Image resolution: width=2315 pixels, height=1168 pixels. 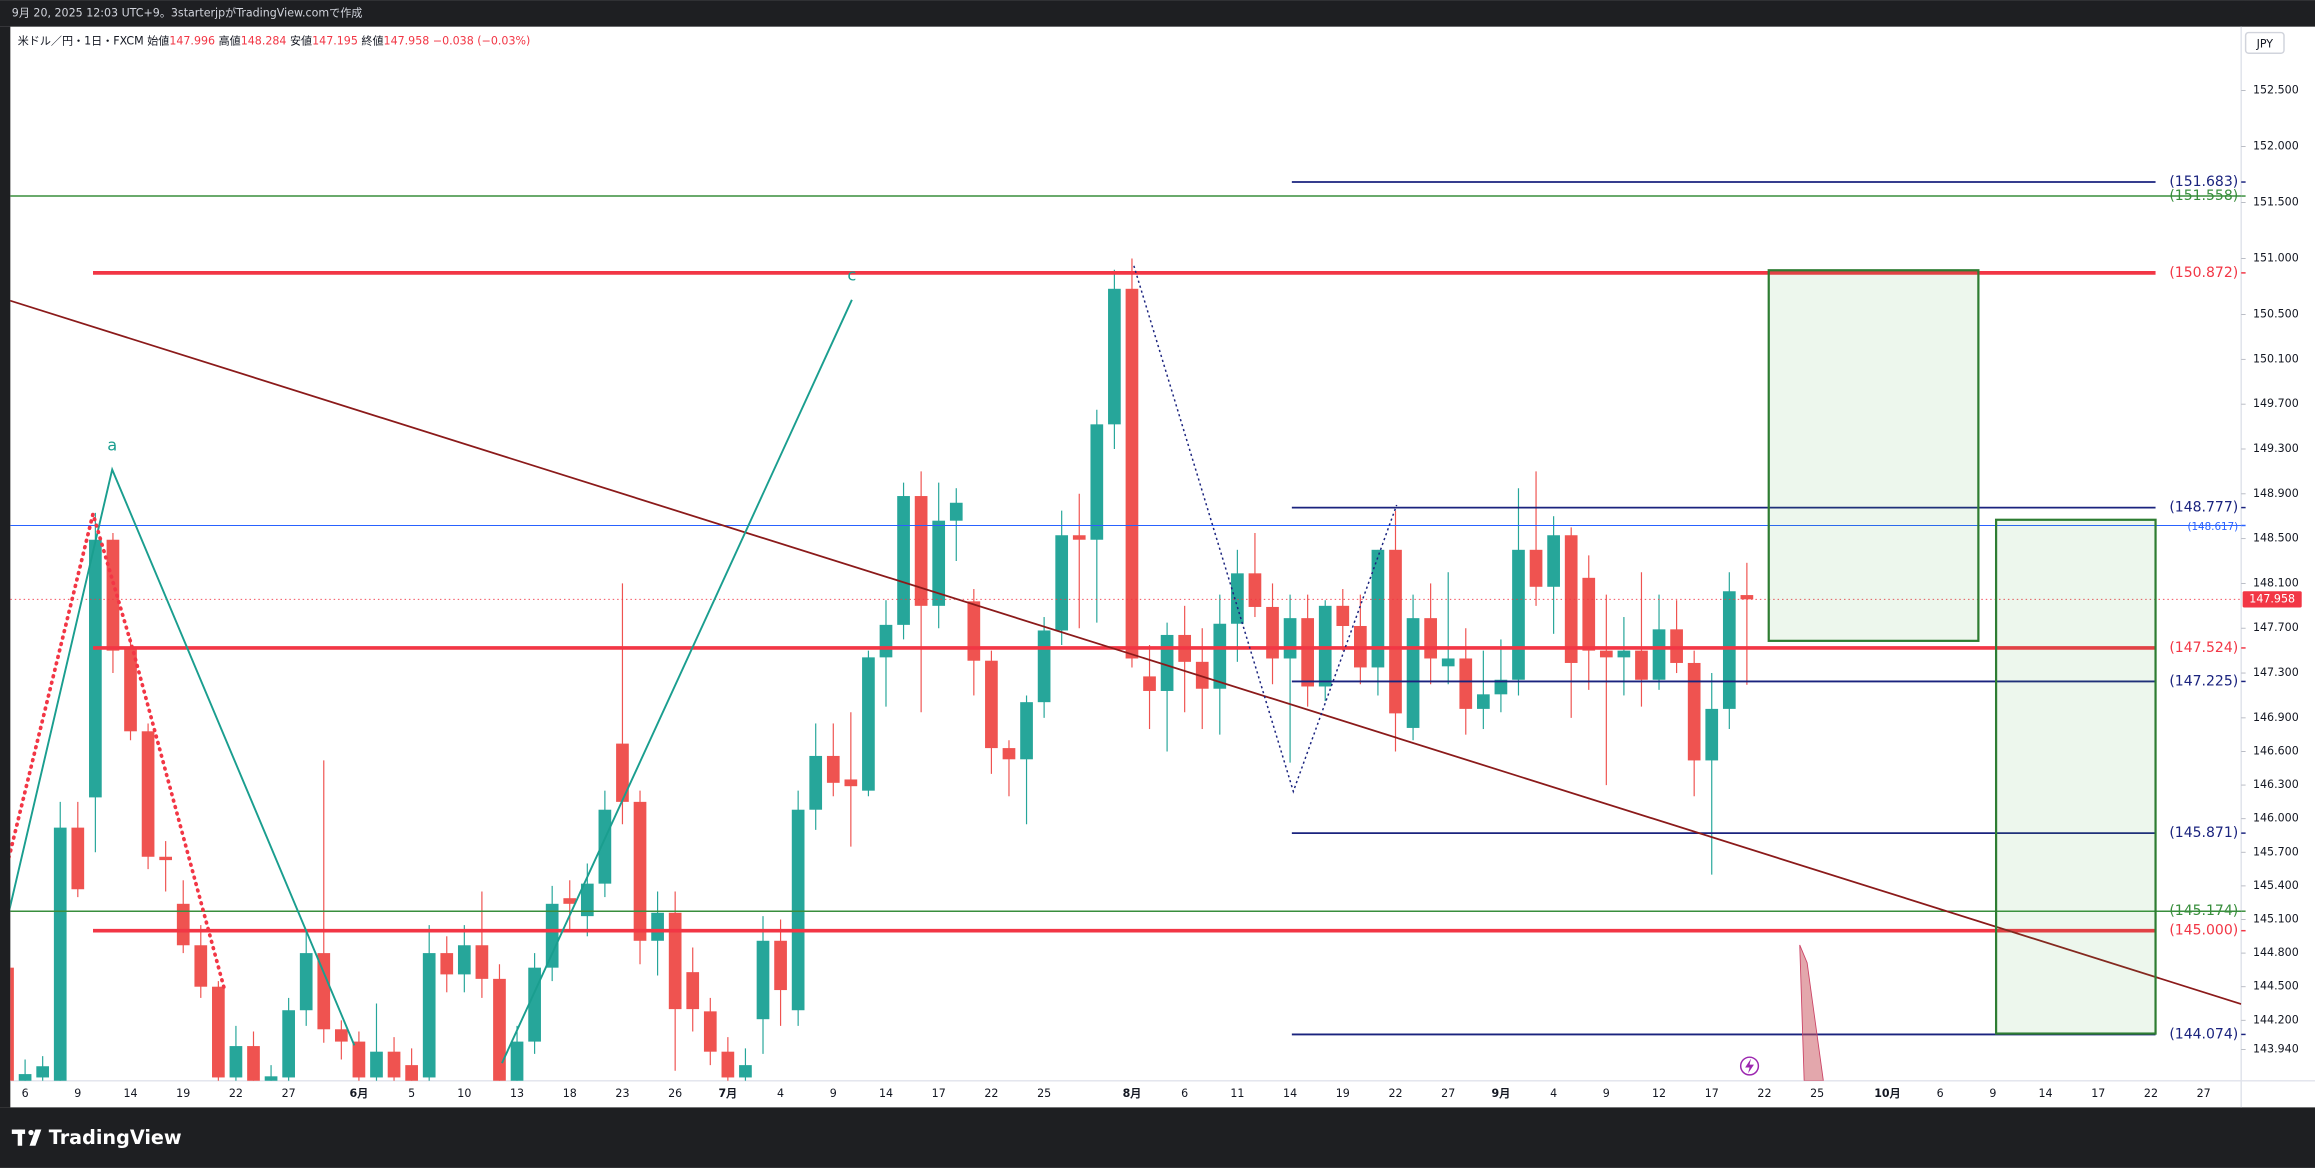 I want to click on y-tick-label: 144.200, so click(x=2276, y=1019).